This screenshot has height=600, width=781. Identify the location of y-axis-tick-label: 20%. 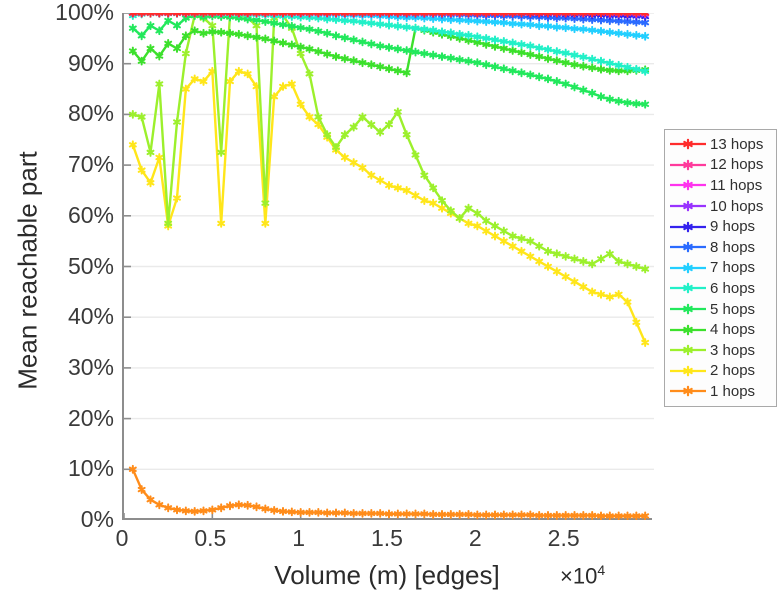
(90, 417).